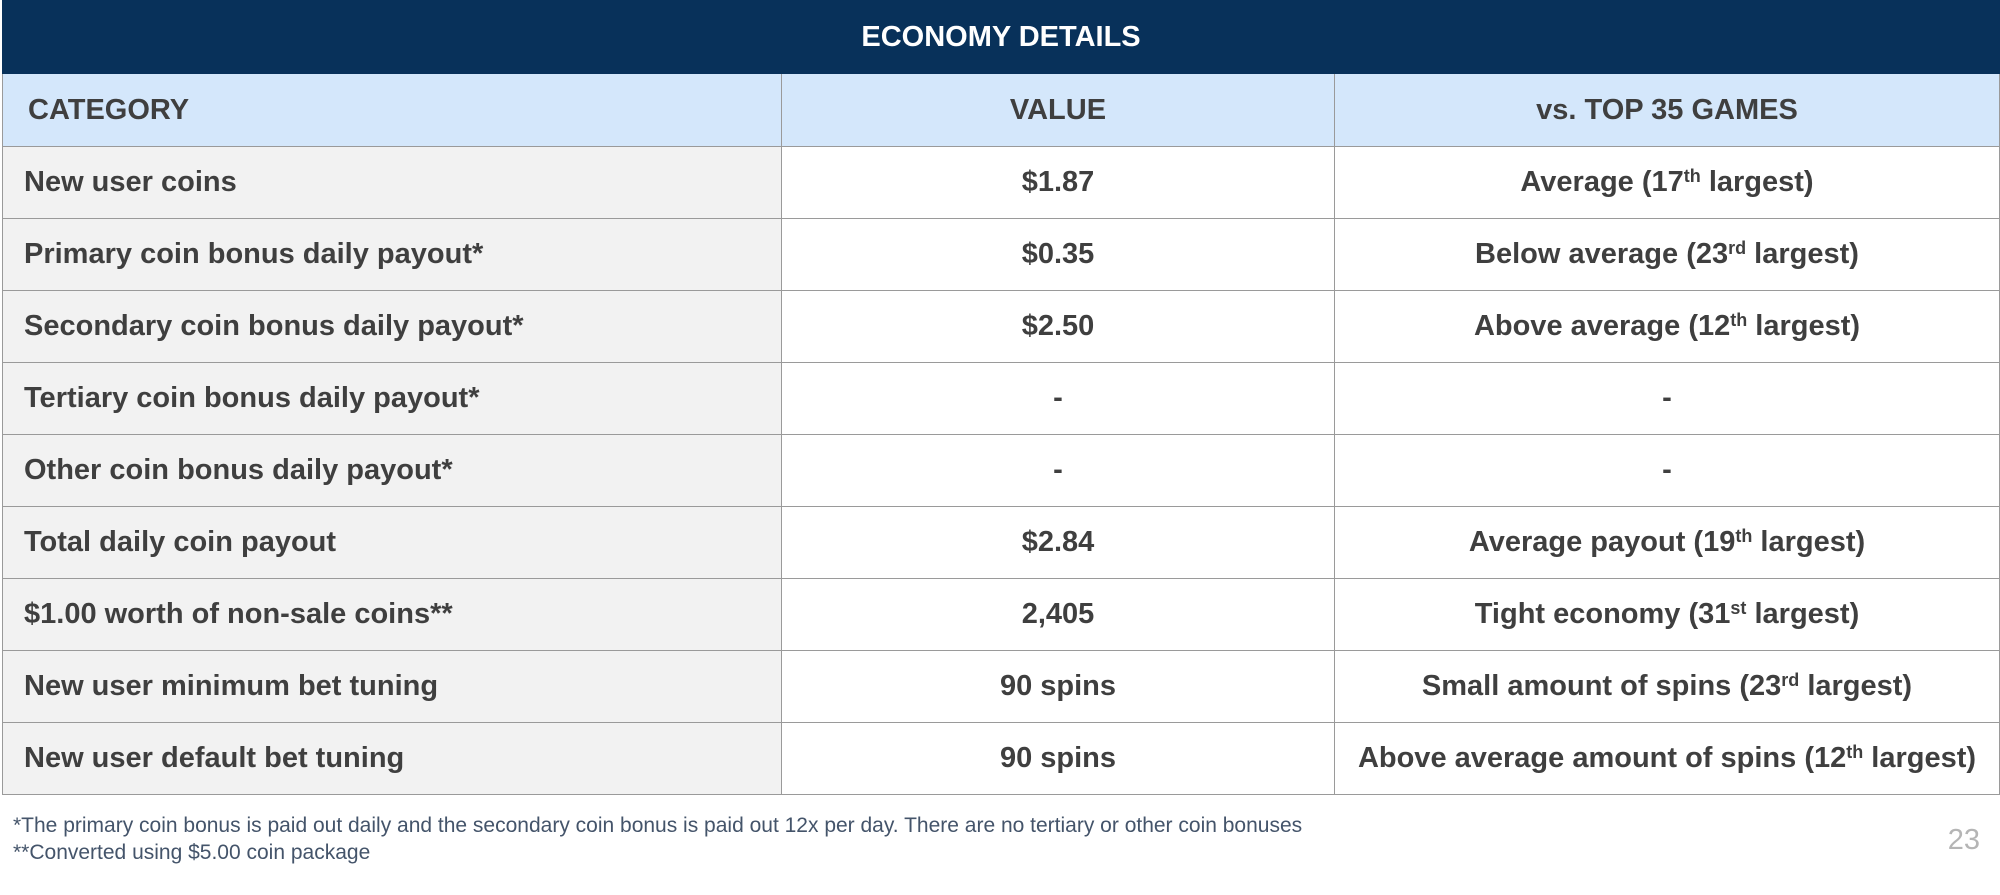 Image resolution: width=2000 pixels, height=895 pixels. Describe the element at coordinates (1058, 326) in the screenshot. I see `row-value: $2.50` at that location.